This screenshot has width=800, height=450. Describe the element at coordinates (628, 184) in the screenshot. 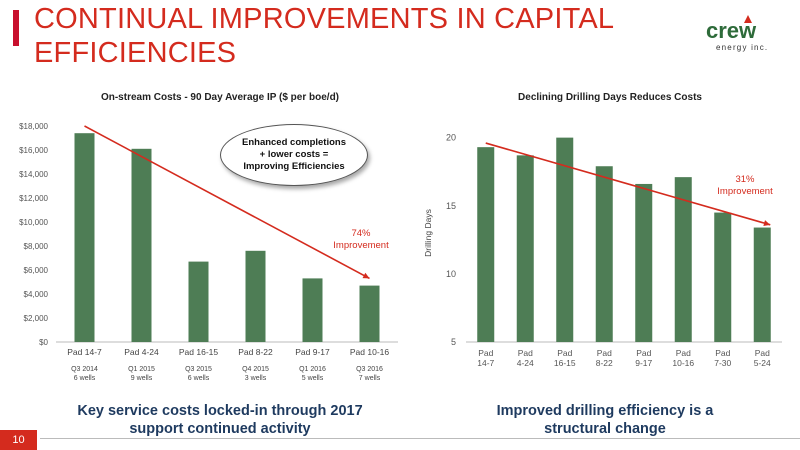

I see `right-trend-line` at that location.